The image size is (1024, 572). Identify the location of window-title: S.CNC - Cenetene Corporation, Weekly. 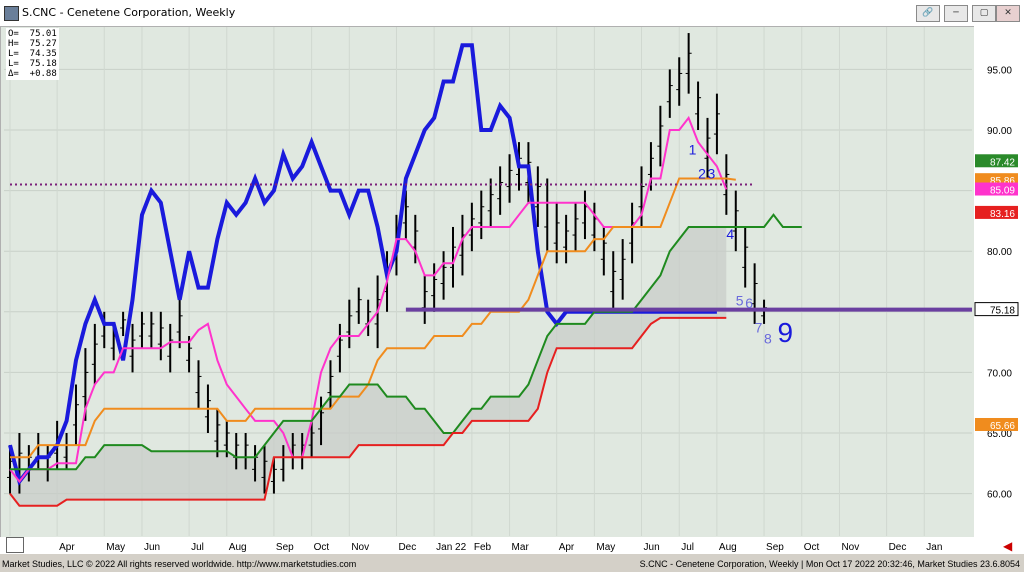
(129, 12).